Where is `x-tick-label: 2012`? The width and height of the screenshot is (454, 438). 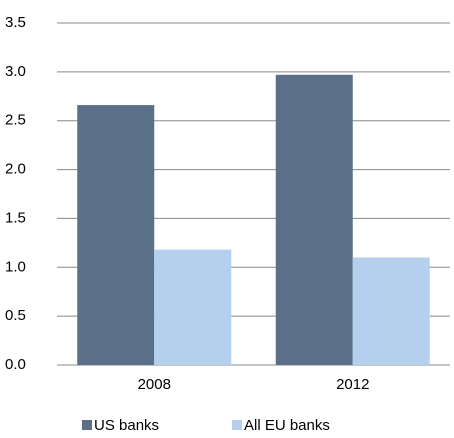
x-tick-label: 2012 is located at coordinates (352, 384).